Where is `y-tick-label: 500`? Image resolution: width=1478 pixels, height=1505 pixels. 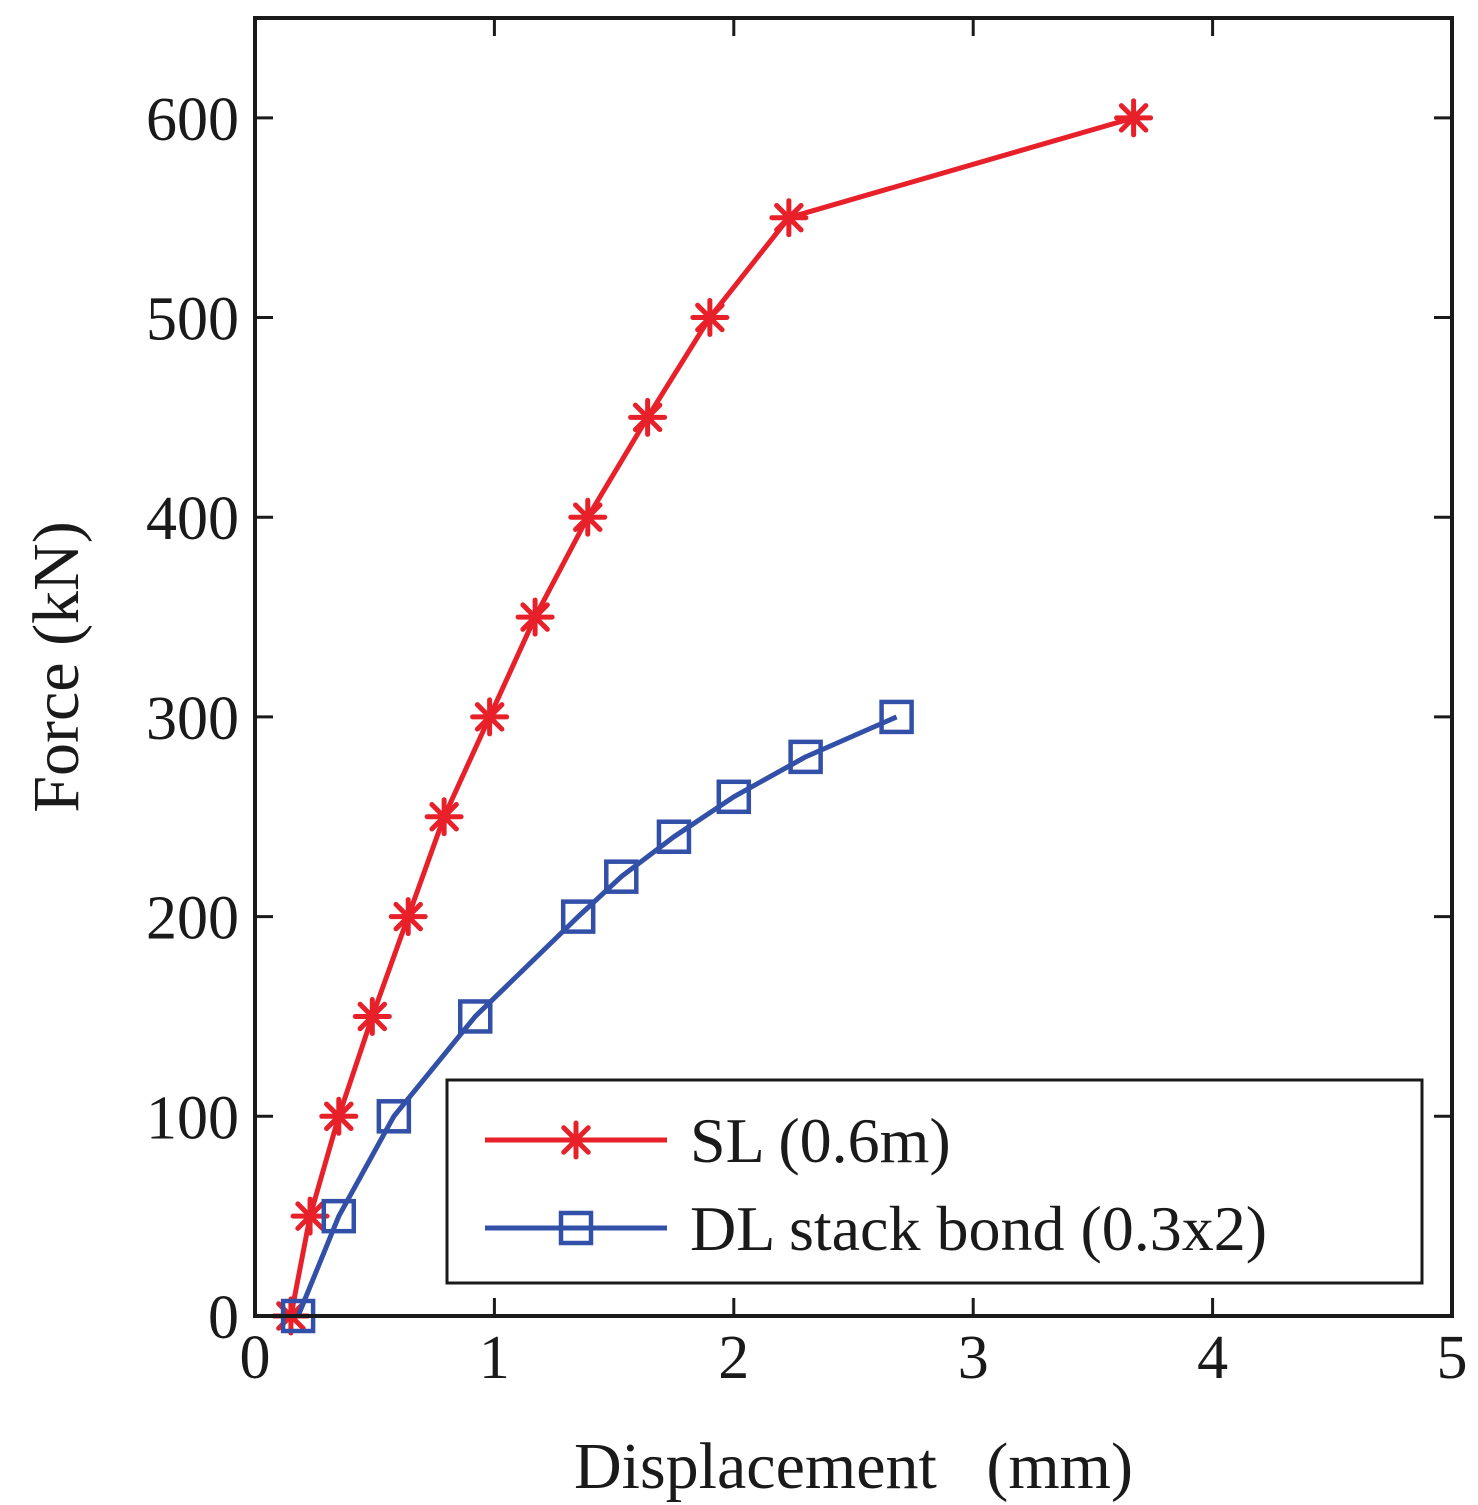
y-tick-label: 500 is located at coordinates (192, 320).